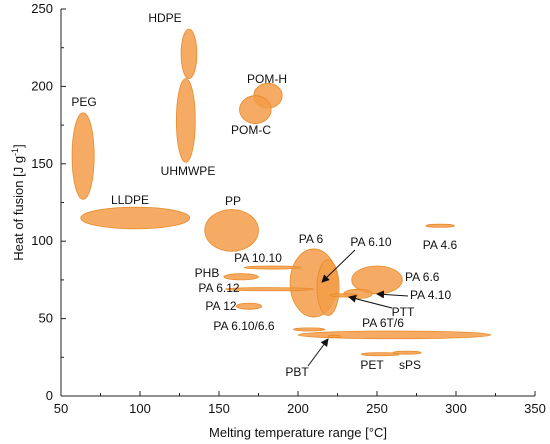 The height and width of the screenshot is (444, 550). What do you see at coordinates (42, 163) in the screenshot?
I see `y-tick-label-150: 150` at bounding box center [42, 163].